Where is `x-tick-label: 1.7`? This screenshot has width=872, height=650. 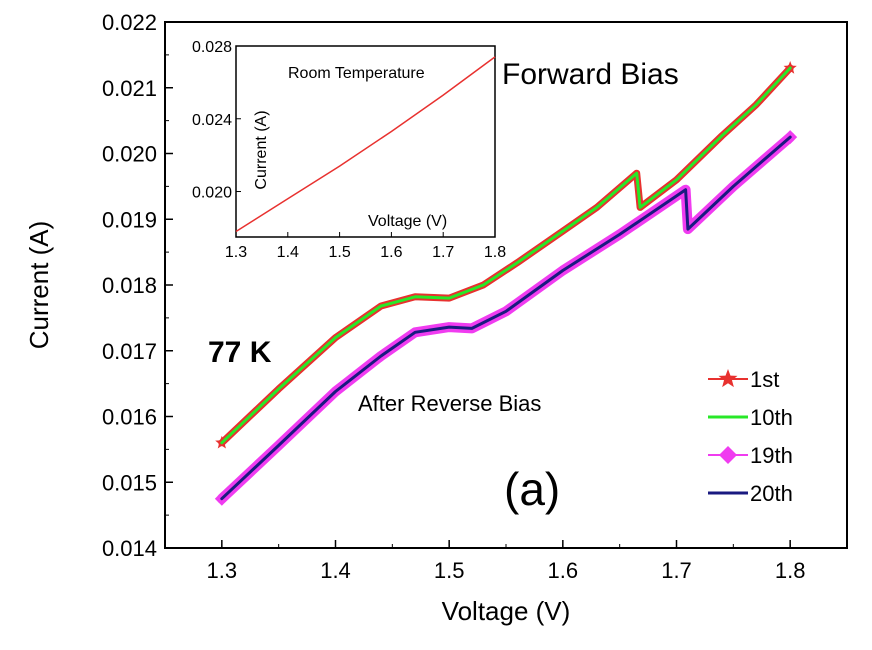 x-tick-label: 1.7 is located at coordinates (676, 570).